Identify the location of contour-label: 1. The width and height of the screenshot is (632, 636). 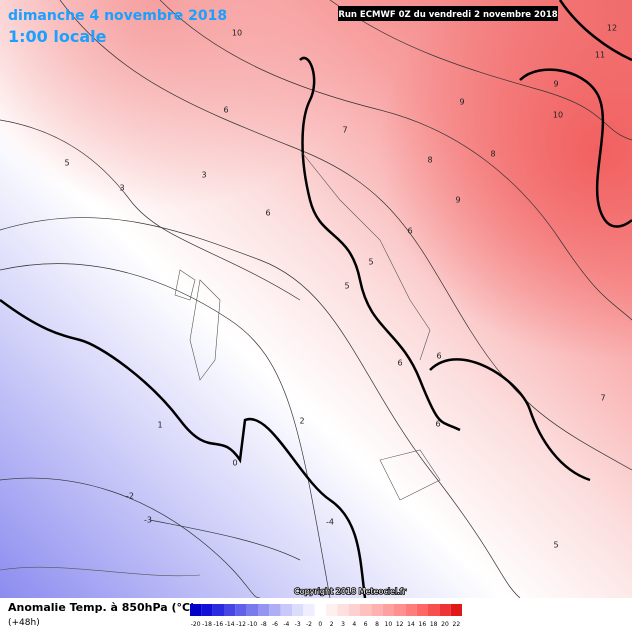
(159, 425).